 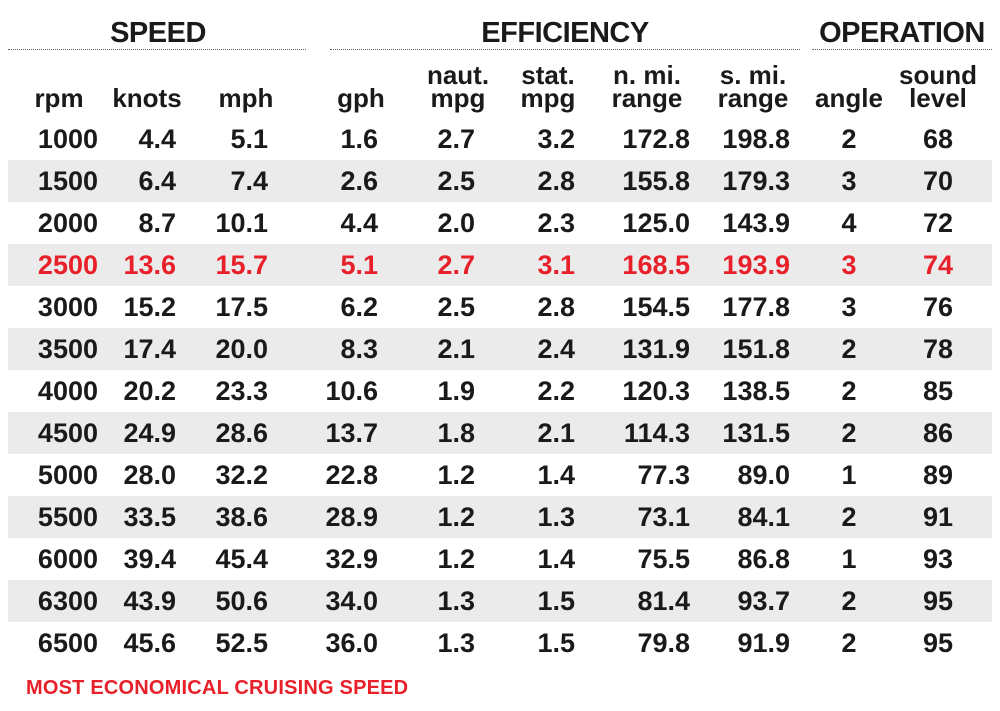 I want to click on cell-knots: 15.2, so click(x=149, y=307).